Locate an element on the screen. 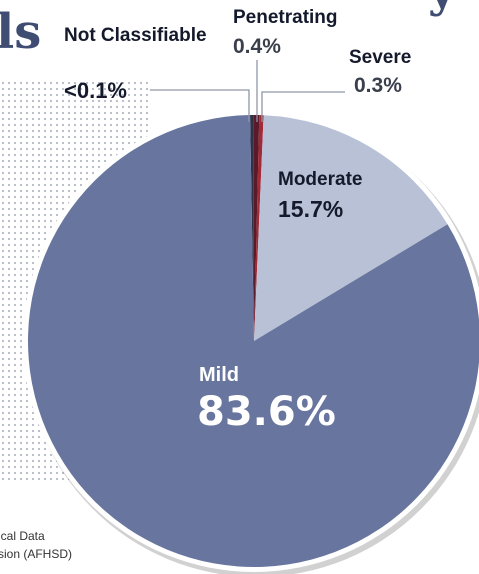  label-penetrating-value: 0.4% is located at coordinates (257, 46).